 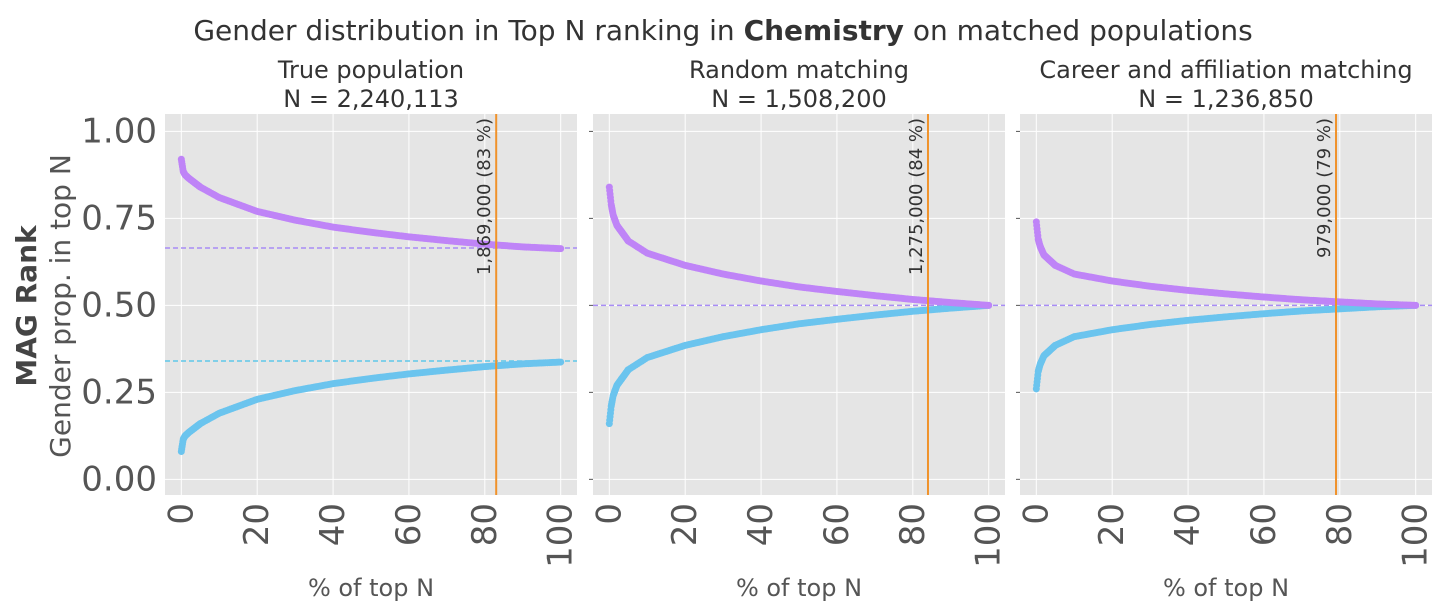 I want to click on y-axis-label-bold: MAG Rank, so click(x=26, y=305).